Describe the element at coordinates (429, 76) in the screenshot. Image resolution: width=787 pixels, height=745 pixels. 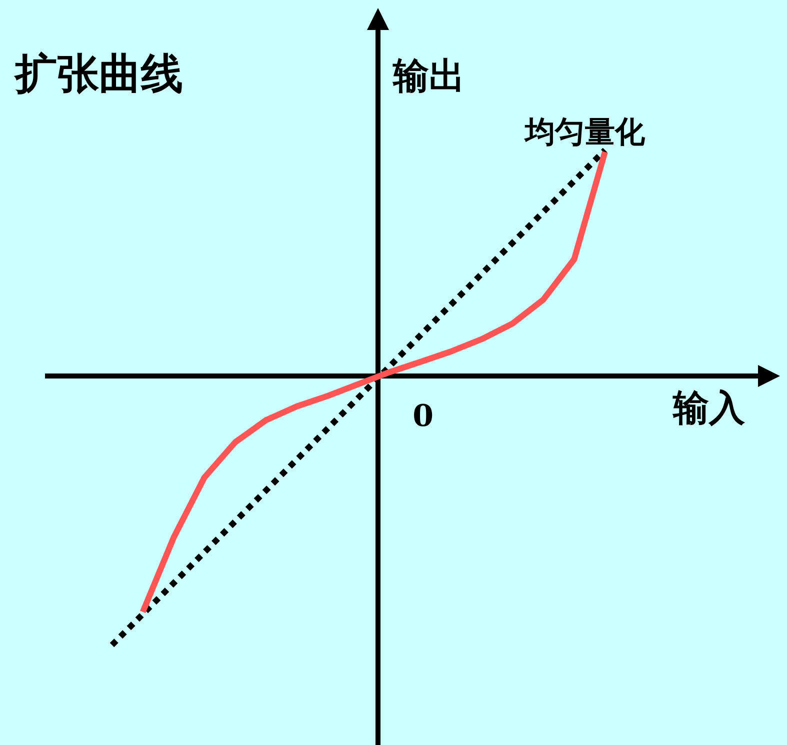
I see `ylabel: 输出` at that location.